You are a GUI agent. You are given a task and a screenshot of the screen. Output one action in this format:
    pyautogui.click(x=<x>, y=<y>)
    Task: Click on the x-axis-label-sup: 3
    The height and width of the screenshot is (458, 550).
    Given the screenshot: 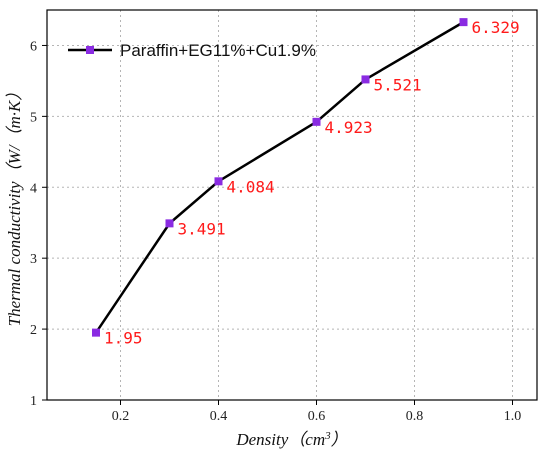 What is the action you would take?
    pyautogui.click(x=327, y=436)
    